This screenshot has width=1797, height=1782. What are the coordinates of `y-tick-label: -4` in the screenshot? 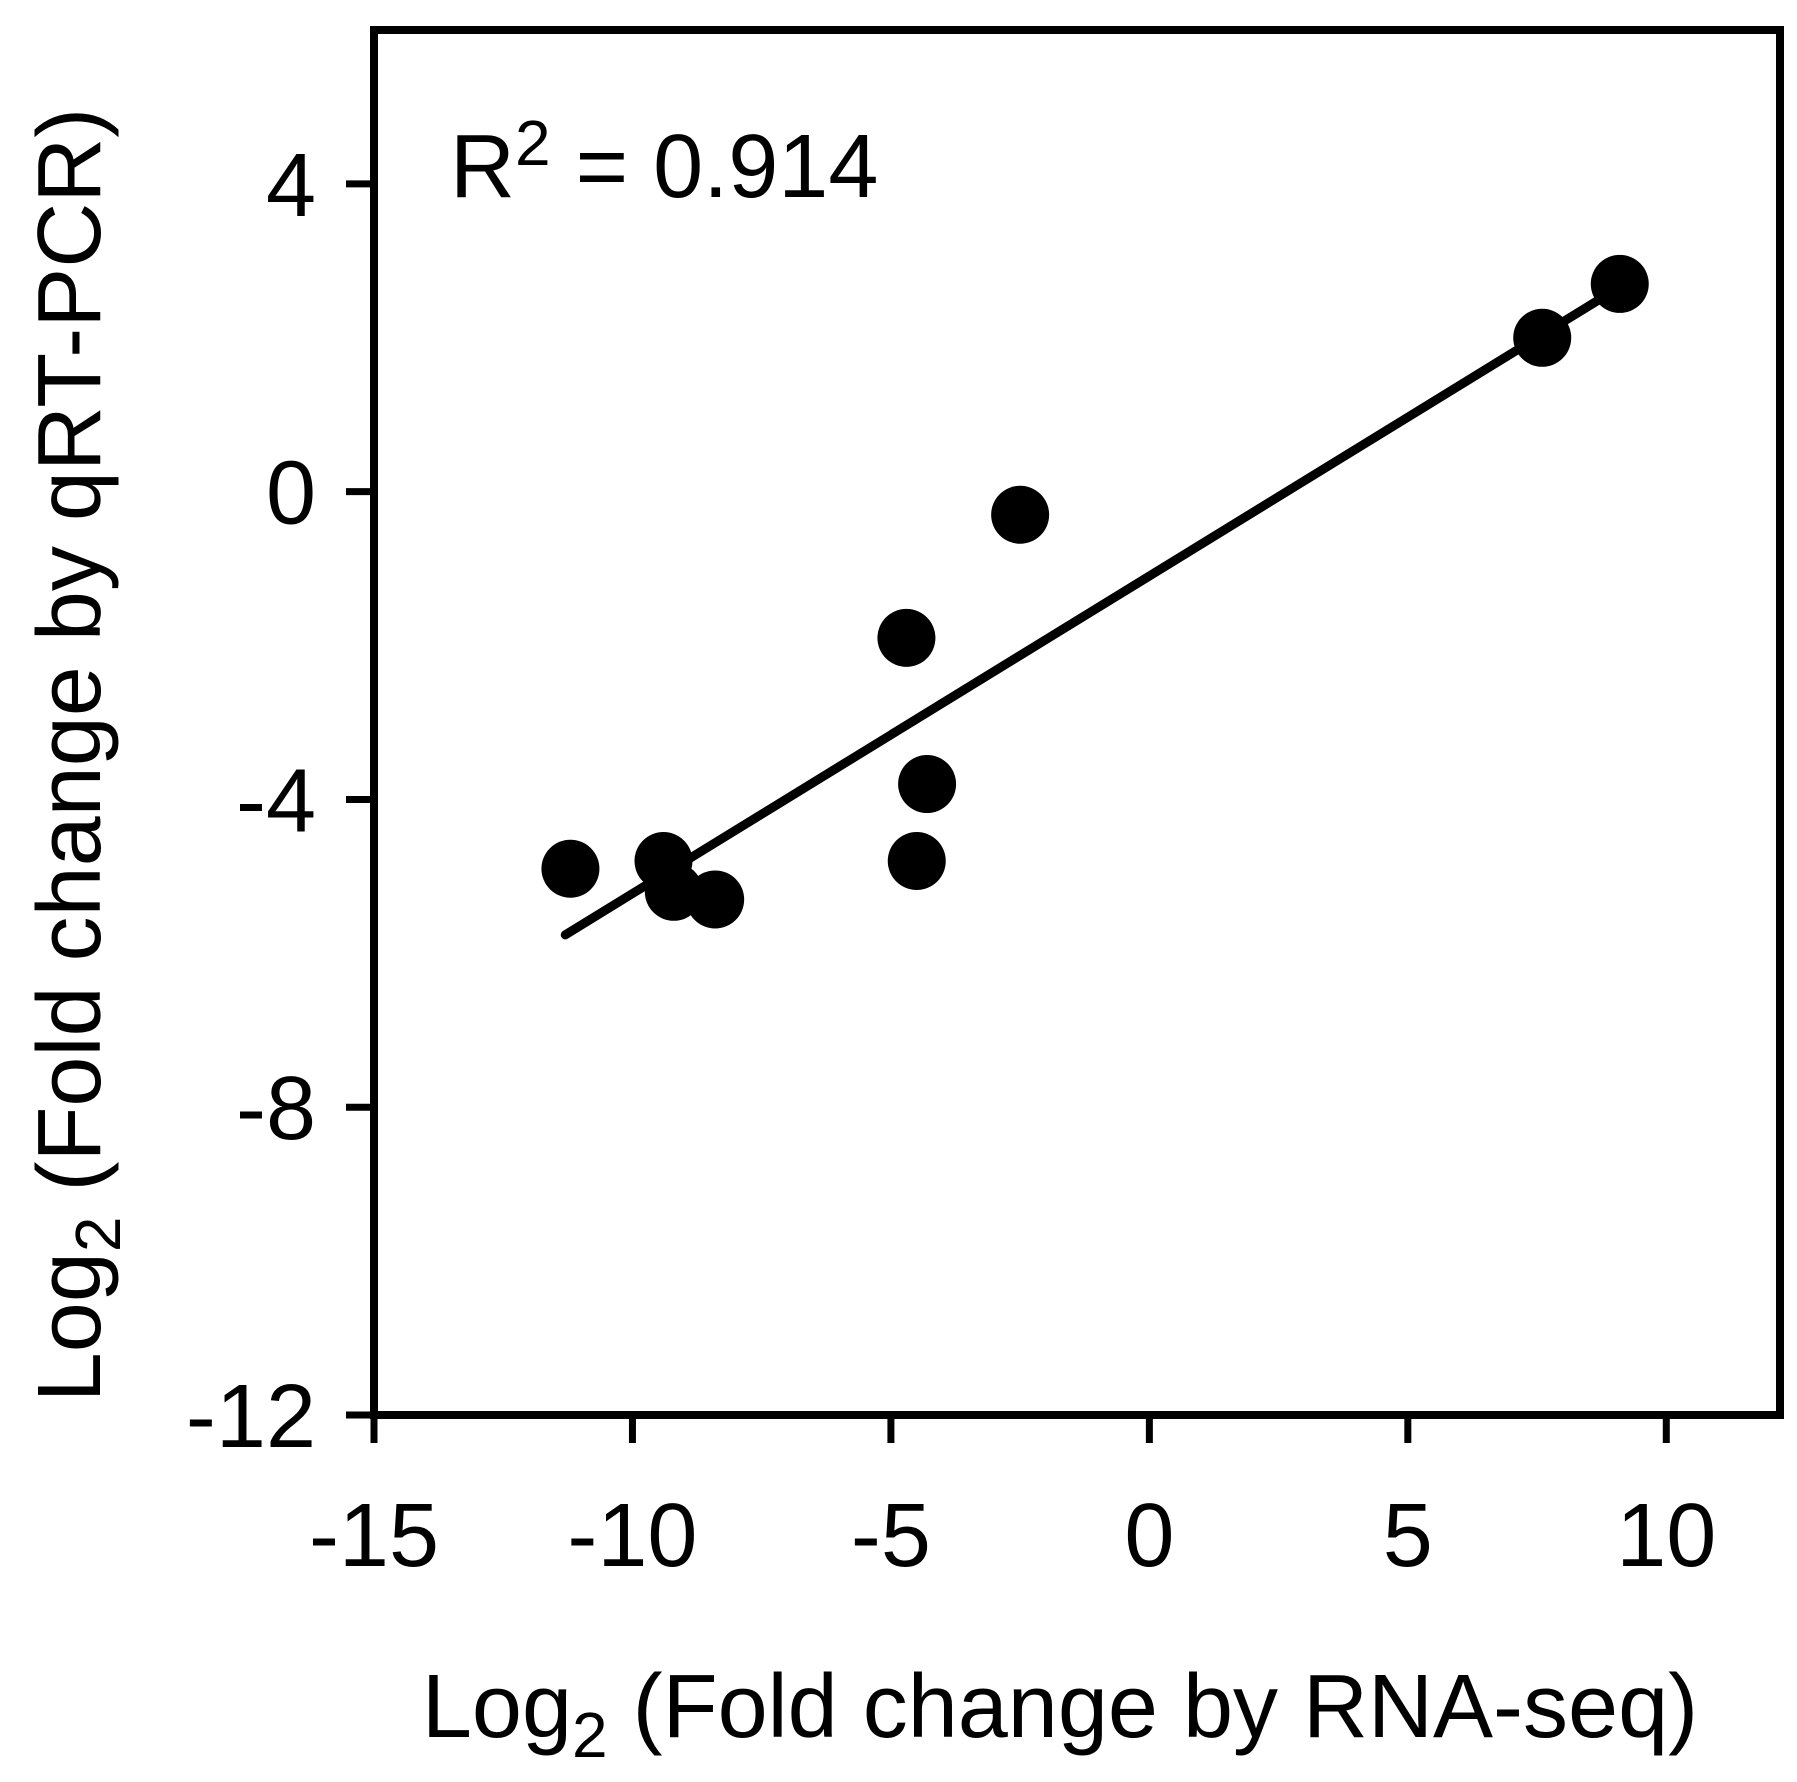 It's located at (276, 801).